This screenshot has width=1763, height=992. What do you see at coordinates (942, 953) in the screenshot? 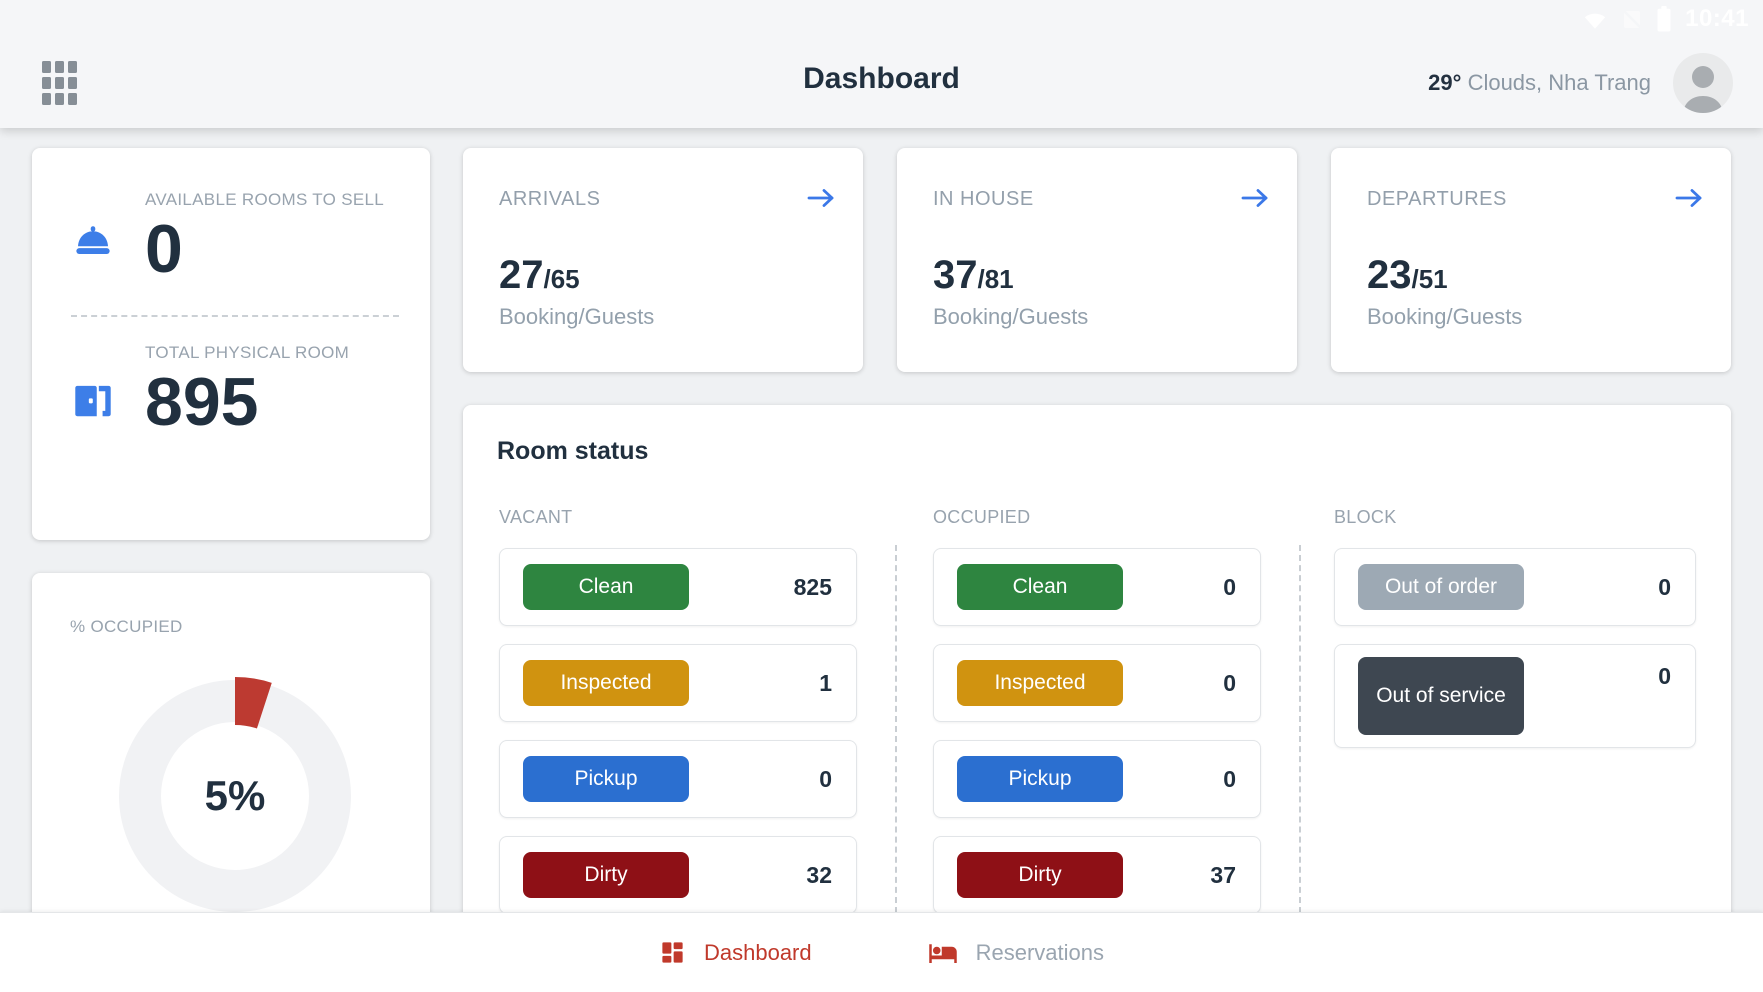
I see `bed-icon` at bounding box center [942, 953].